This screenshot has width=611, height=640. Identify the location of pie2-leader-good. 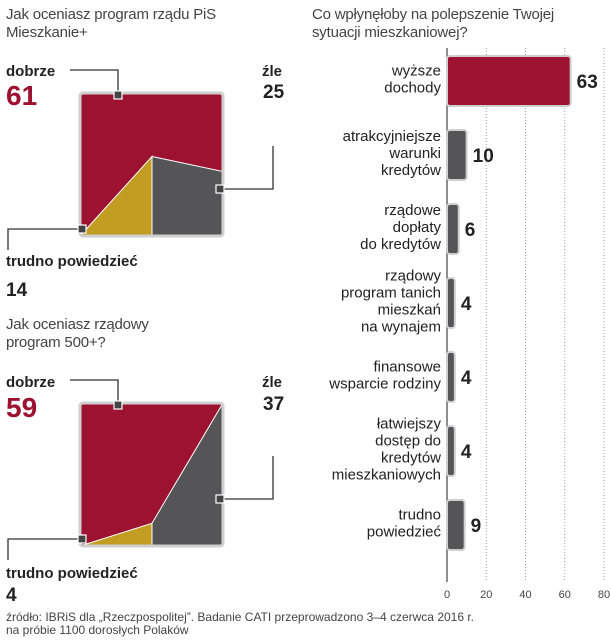
(94, 392).